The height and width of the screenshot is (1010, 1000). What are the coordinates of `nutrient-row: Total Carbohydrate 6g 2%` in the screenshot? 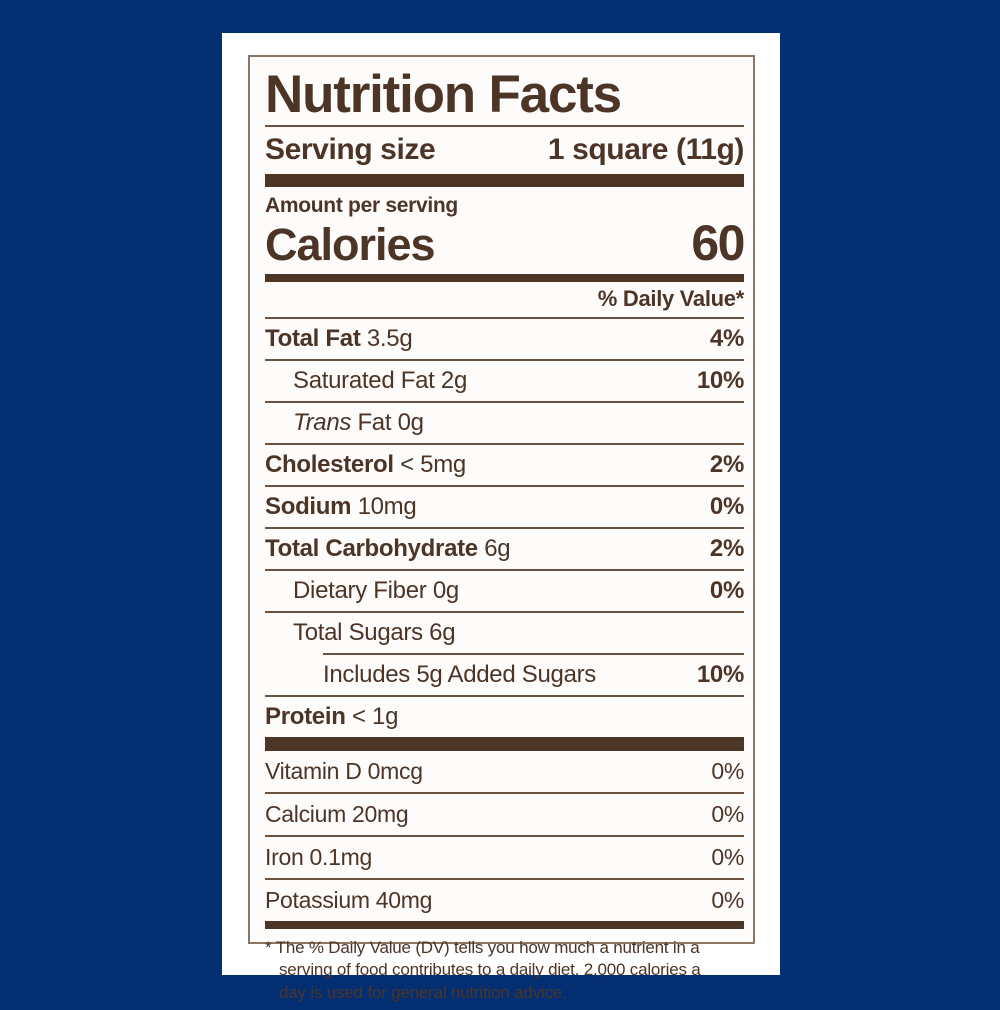 It's located at (504, 549).